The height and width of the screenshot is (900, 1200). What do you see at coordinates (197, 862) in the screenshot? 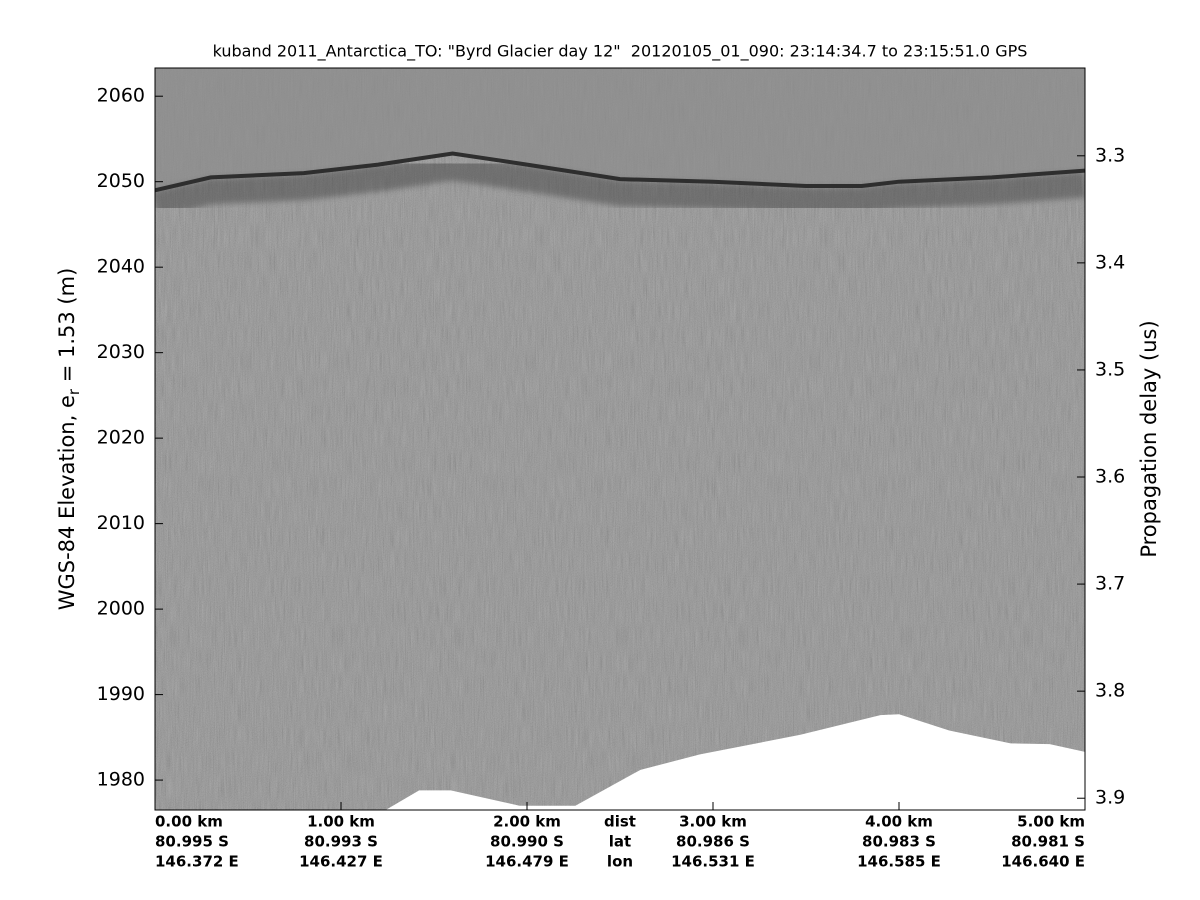
I see `lon-label: 146.372 E` at bounding box center [197, 862].